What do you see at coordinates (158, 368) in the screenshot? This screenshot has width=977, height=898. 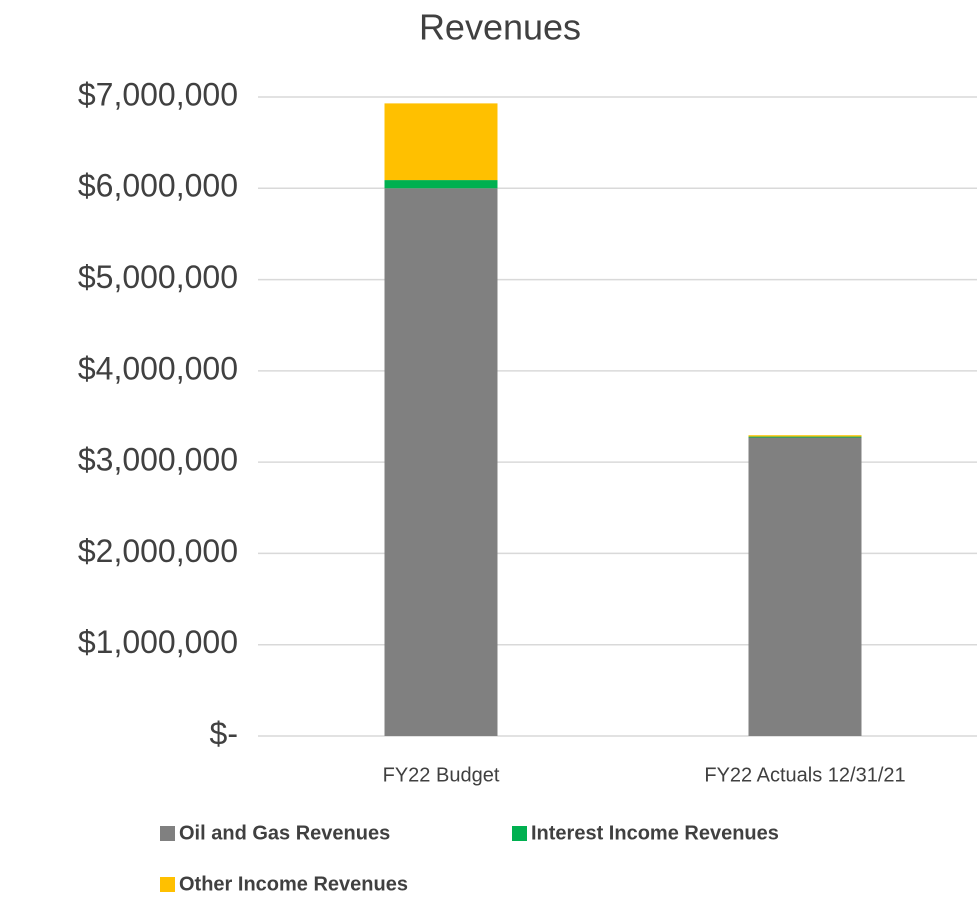 I see `y-tick-label: $4,000,000` at bounding box center [158, 368].